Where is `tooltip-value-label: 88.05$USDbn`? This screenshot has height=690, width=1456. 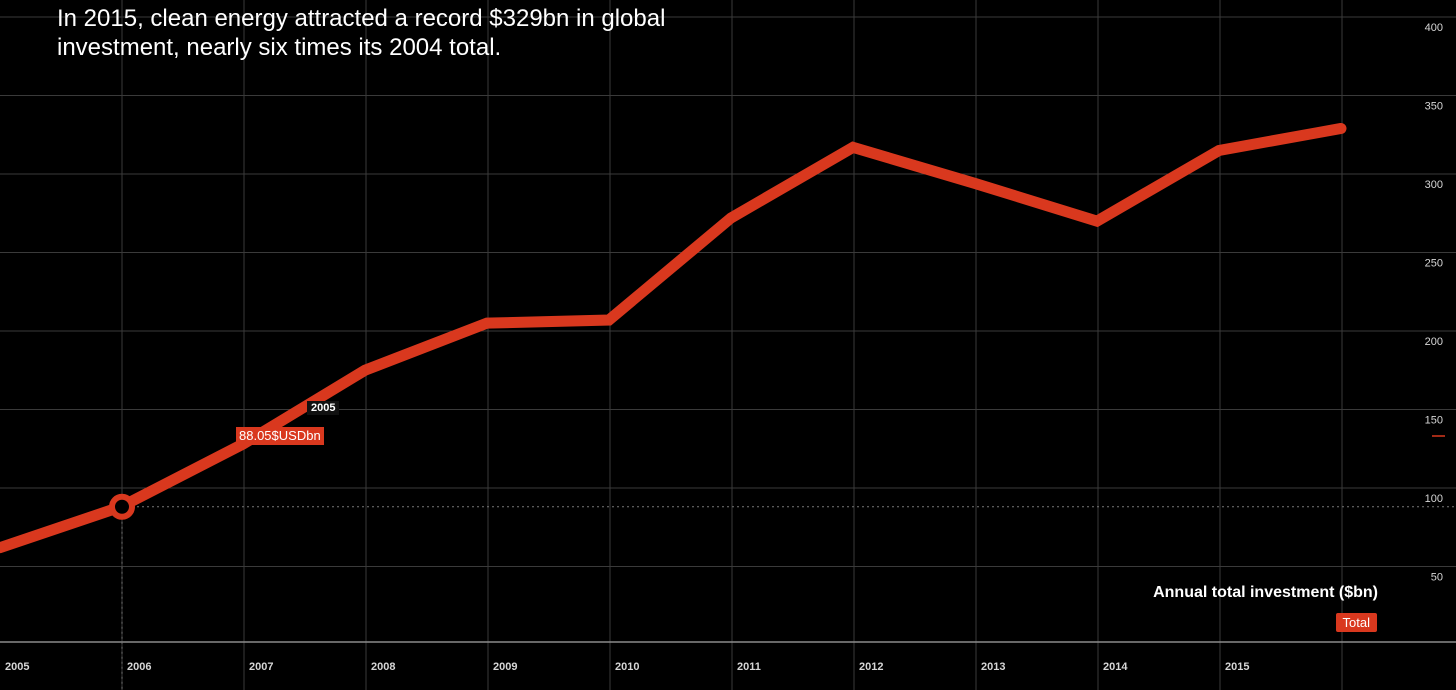 tooltip-value-label: 88.05$USDbn is located at coordinates (280, 436).